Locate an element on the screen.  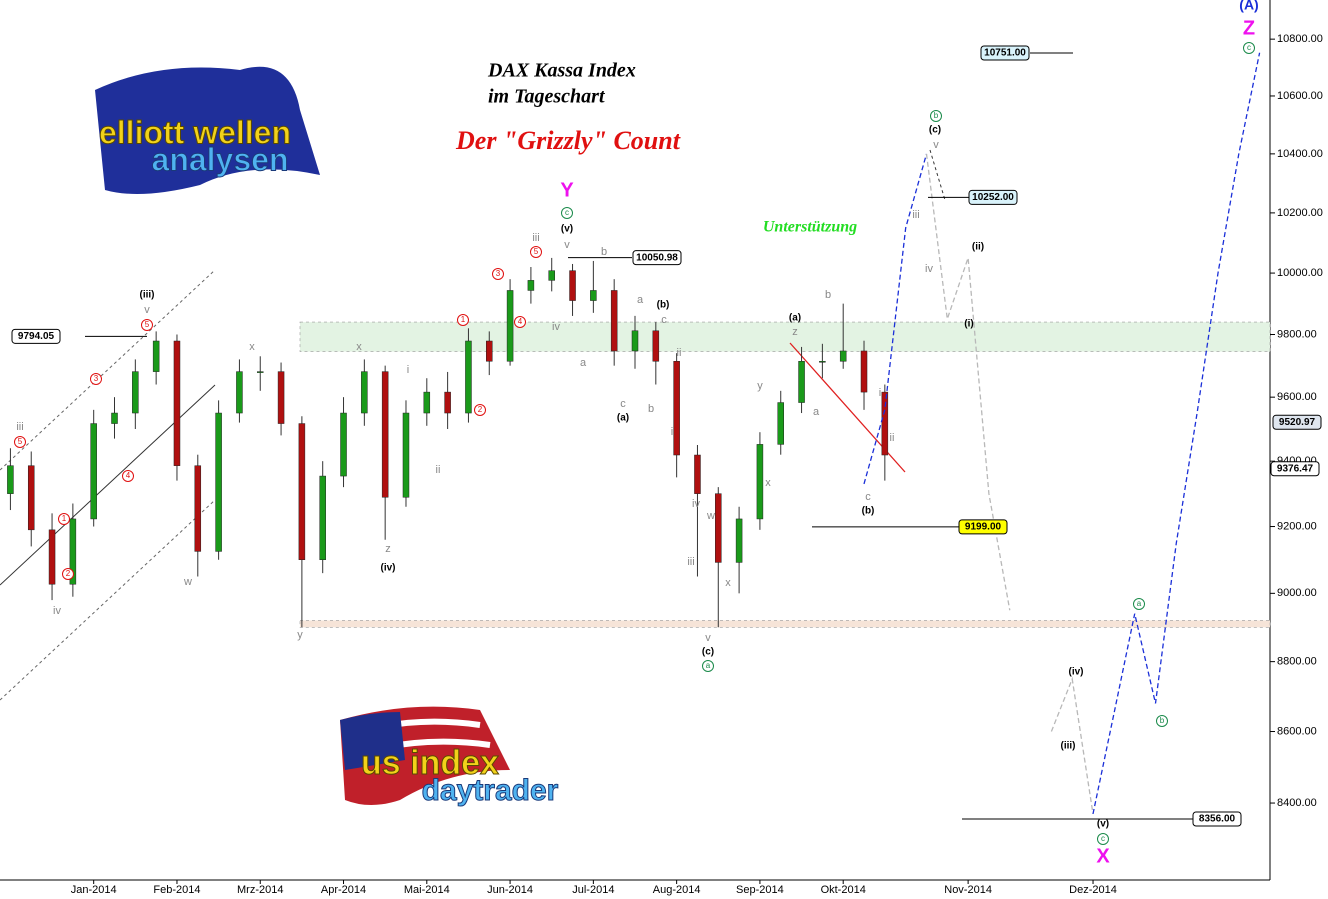
y-tick-label: 9000.00 is located at coordinates (1297, 593).